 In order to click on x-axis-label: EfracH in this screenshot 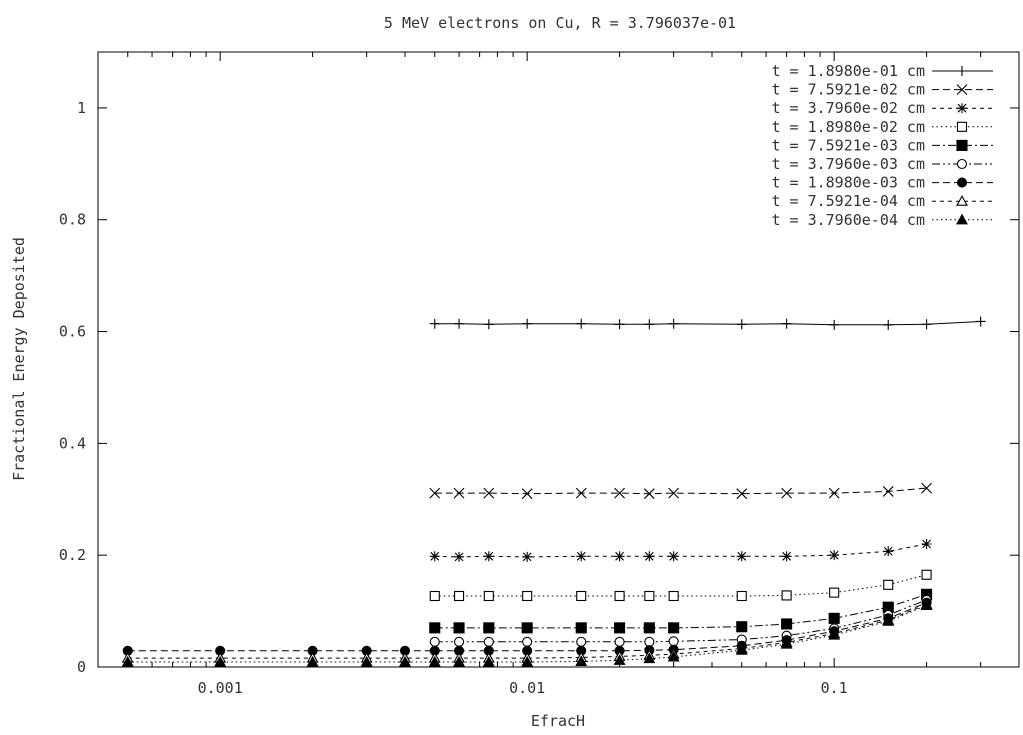, I will do `click(558, 721)`.